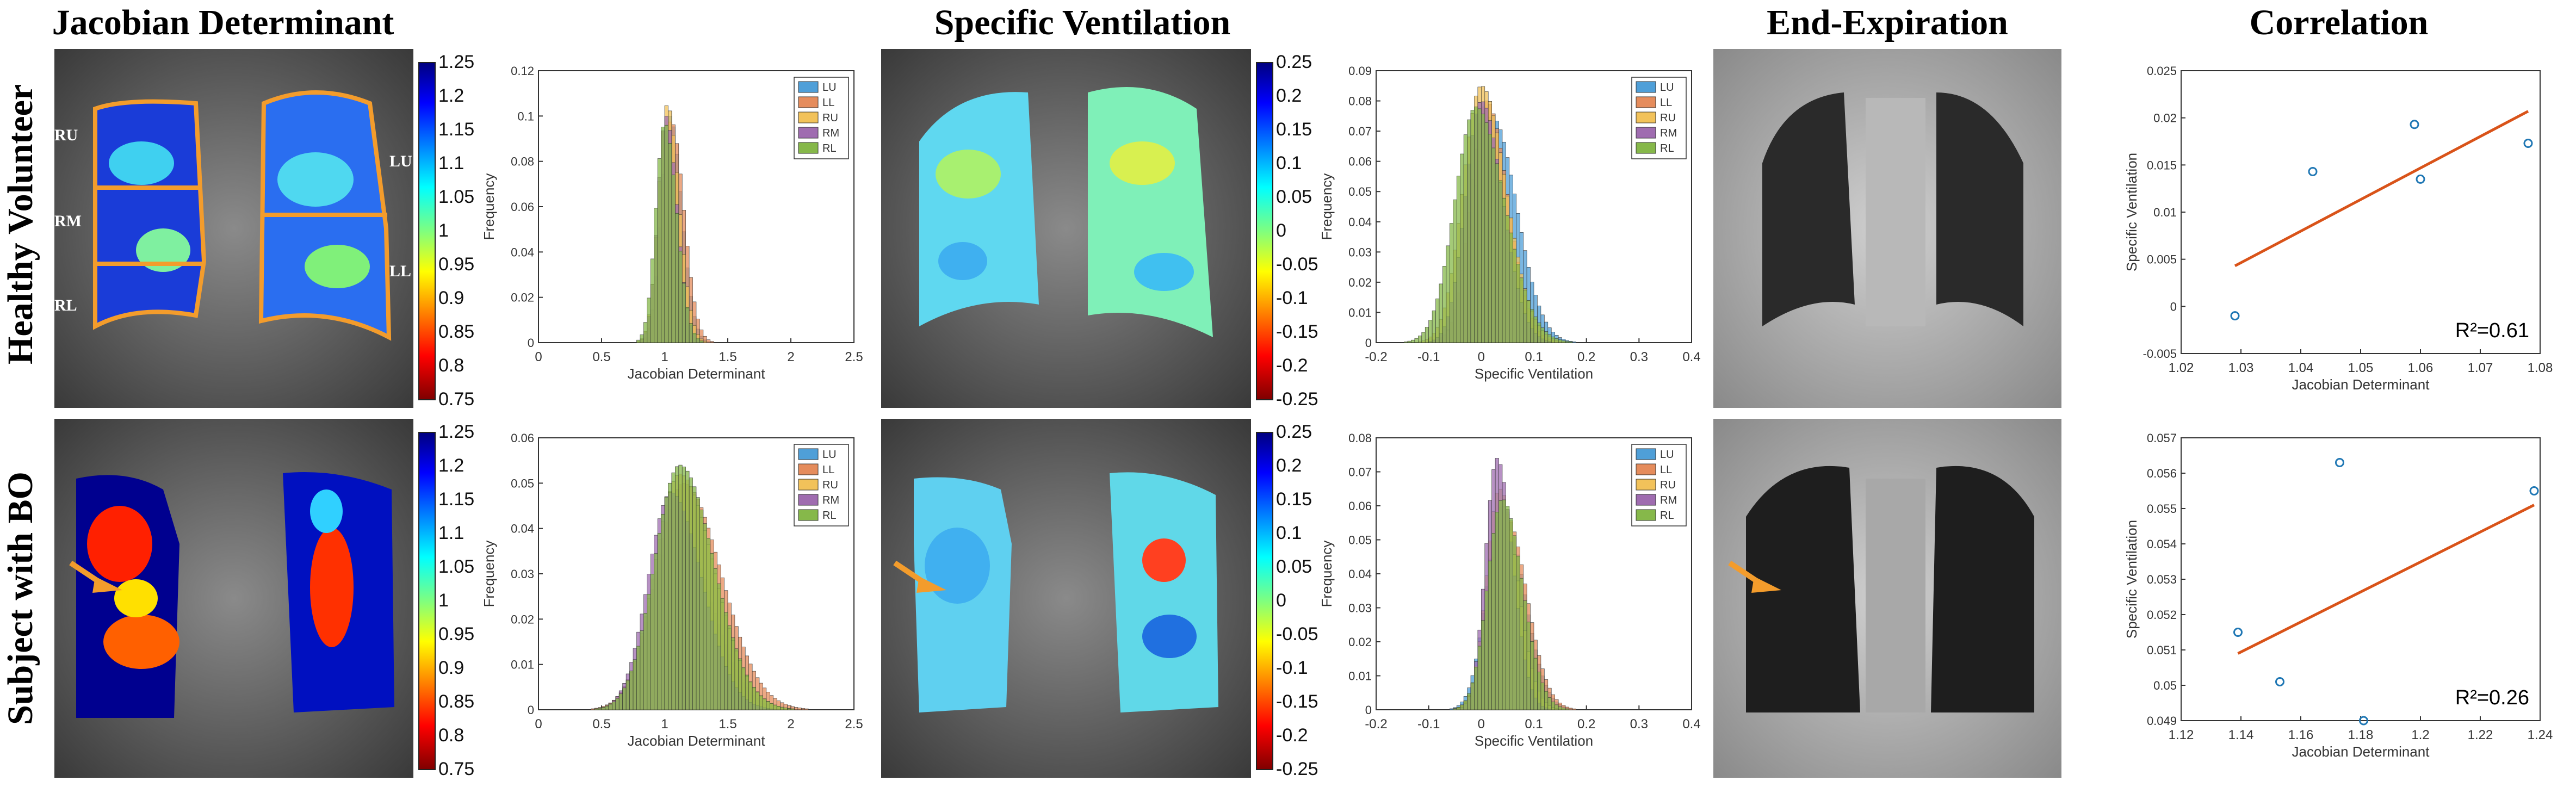  Describe the element at coordinates (2492, 697) in the screenshot. I see `r-squared-annotation: R²=0.26` at that location.